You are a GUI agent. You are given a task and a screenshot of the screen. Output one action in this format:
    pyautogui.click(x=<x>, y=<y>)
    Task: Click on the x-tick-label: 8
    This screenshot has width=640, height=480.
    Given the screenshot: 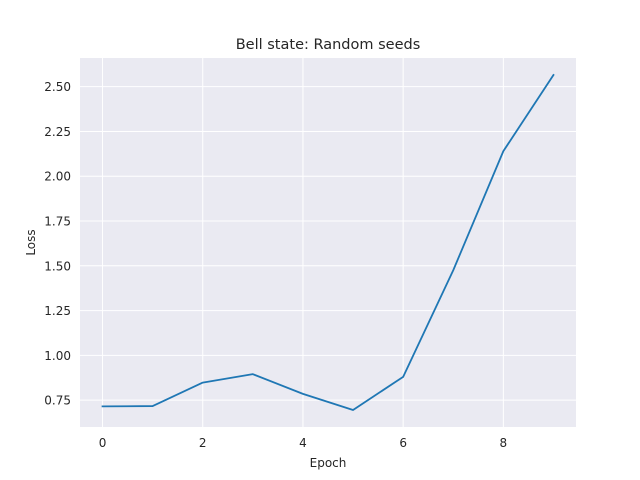 What is the action you would take?
    pyautogui.click(x=504, y=443)
    